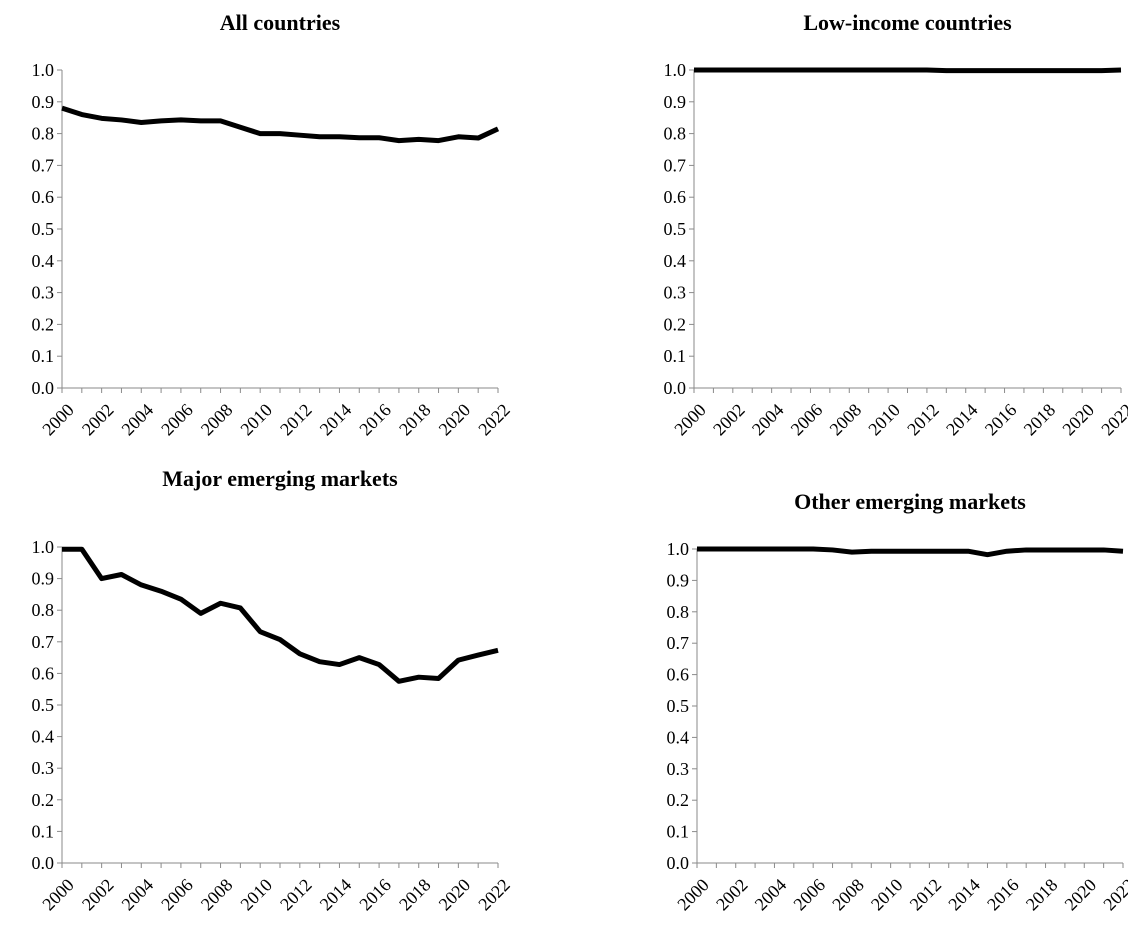 Image resolution: width=1128 pixels, height=930 pixels. What do you see at coordinates (908, 70) in the screenshot?
I see `series-line-low-income-countries` at bounding box center [908, 70].